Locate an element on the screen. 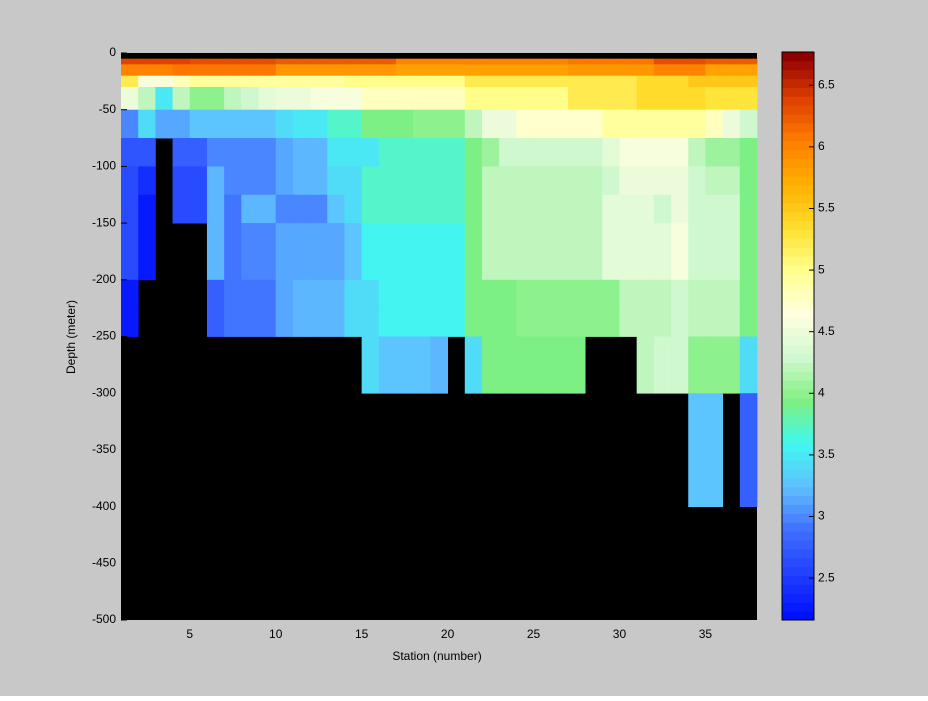 The image size is (928, 701). x-tick-label: 30 is located at coordinates (620, 634).